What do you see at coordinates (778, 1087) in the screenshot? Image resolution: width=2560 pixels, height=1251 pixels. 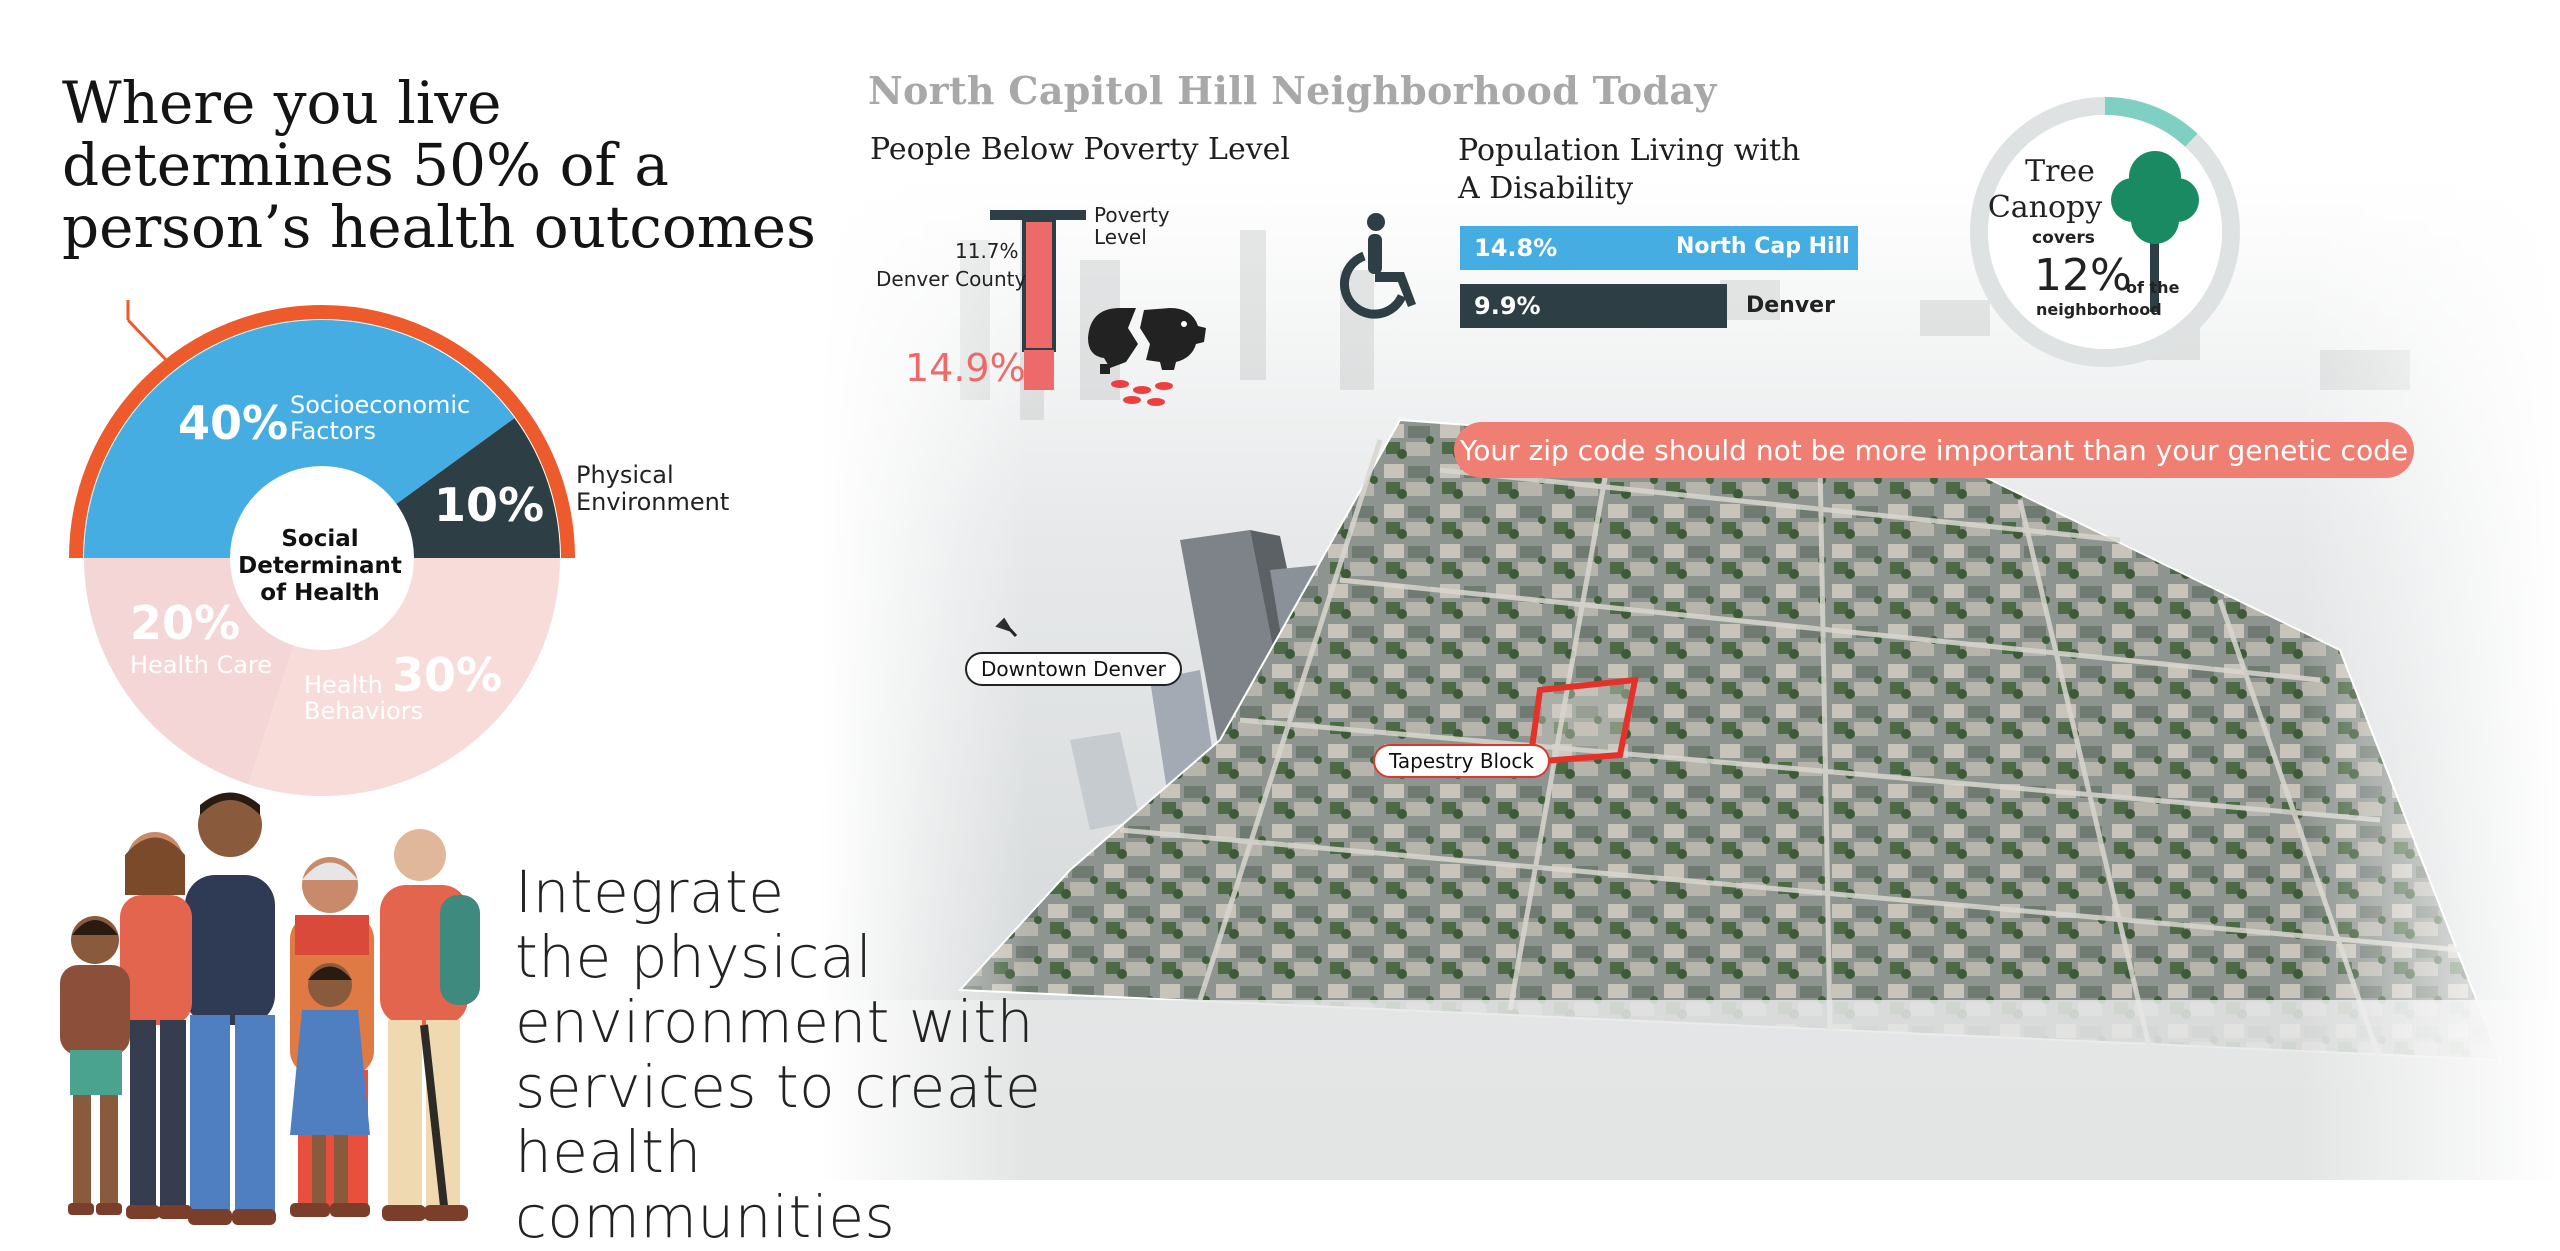 I see `integrate-line-4: services to create` at bounding box center [778, 1087].